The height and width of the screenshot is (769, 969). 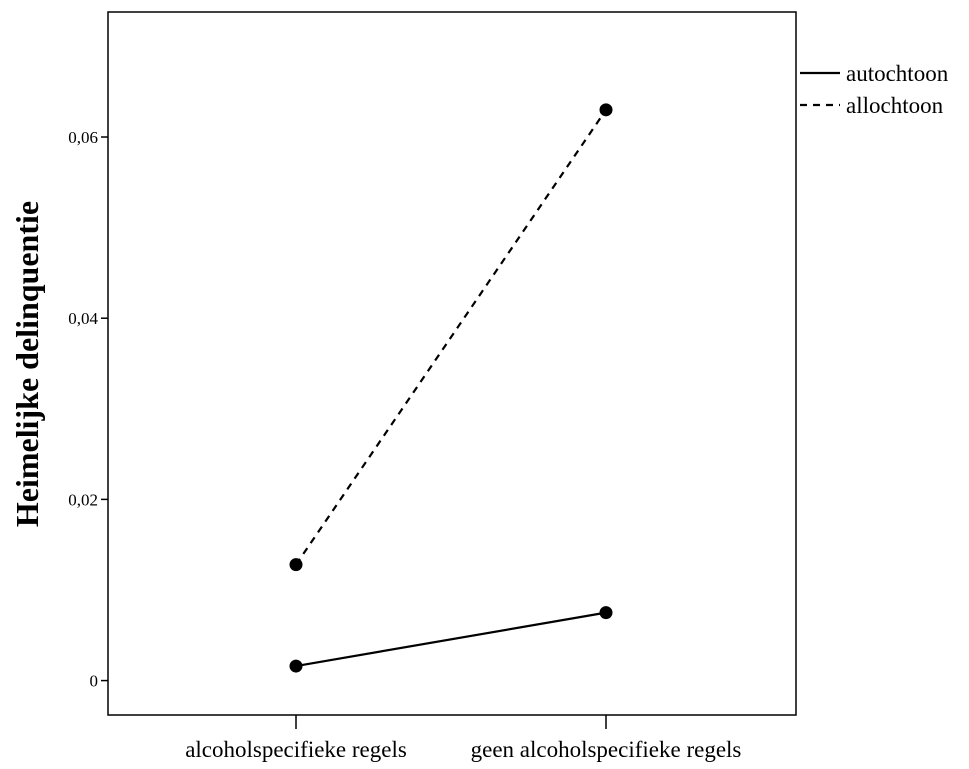 I want to click on legend: autochtoon allochtoon, so click(x=874, y=89).